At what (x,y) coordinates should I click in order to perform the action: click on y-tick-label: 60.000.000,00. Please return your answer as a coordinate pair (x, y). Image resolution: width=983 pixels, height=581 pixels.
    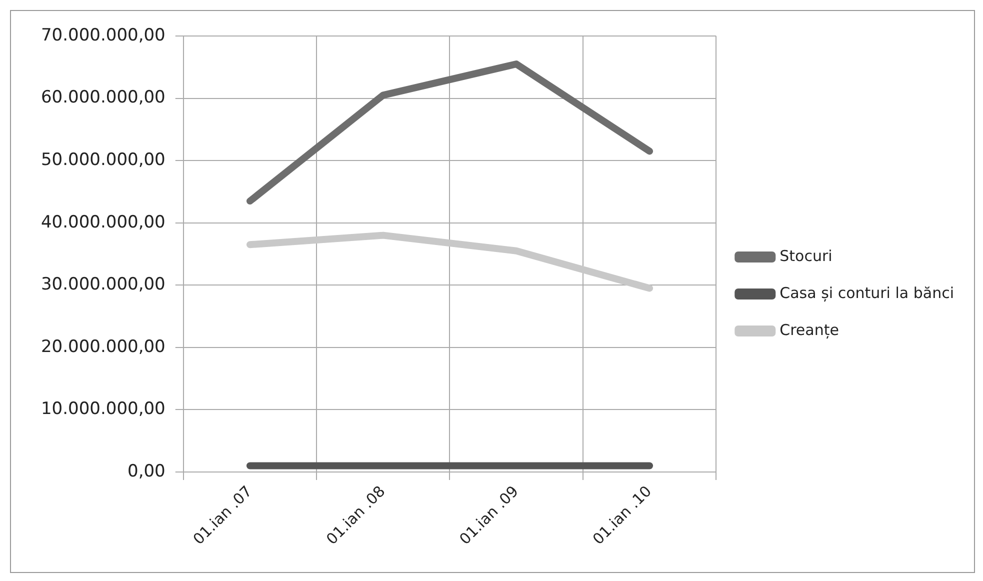
    Looking at the image, I should click on (103, 98).